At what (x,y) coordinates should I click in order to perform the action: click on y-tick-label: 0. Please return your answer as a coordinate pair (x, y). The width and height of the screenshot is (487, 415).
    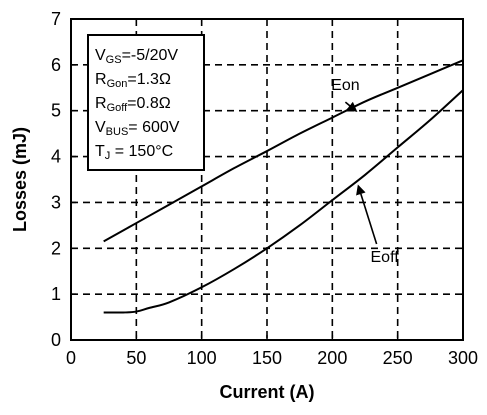
    Looking at the image, I should click on (56, 340).